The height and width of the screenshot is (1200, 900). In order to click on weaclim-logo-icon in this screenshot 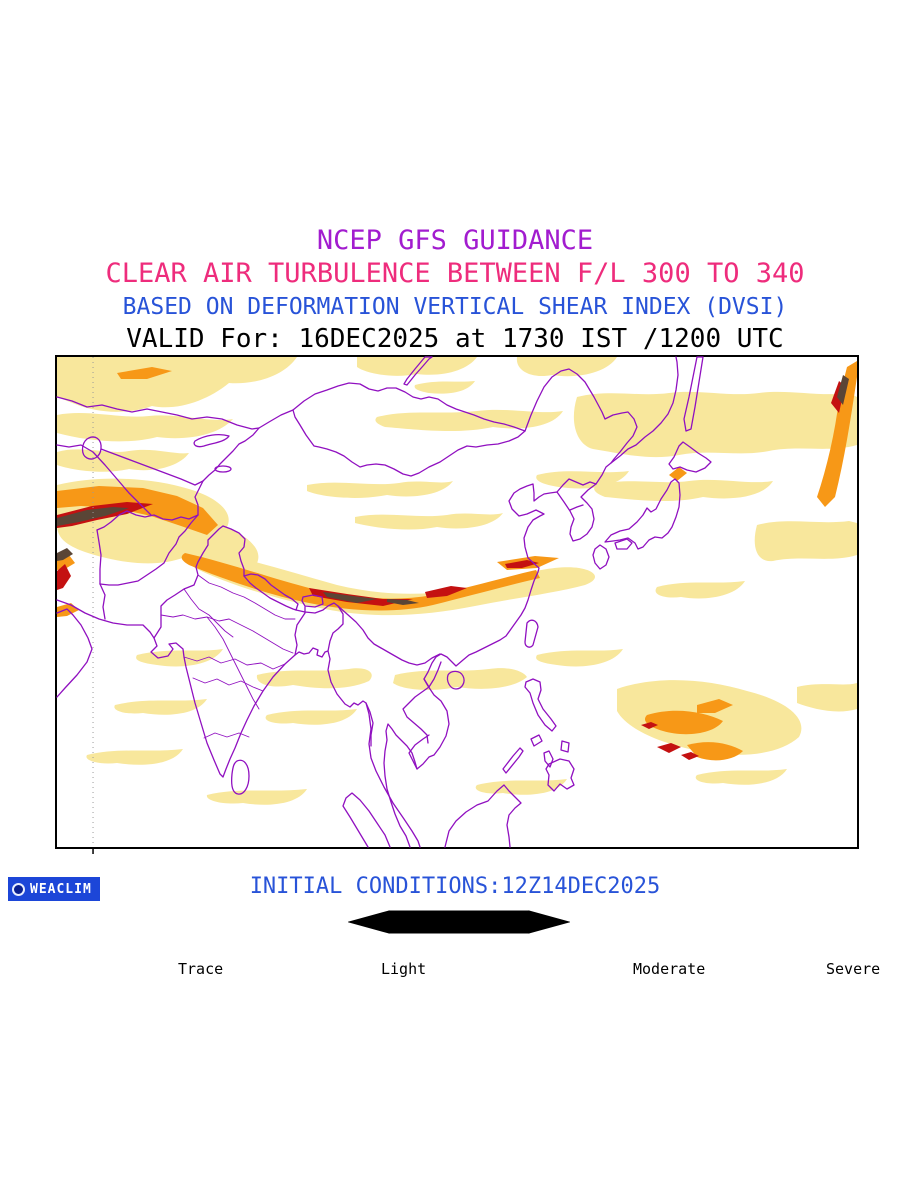, I will do `click(18, 889)`.